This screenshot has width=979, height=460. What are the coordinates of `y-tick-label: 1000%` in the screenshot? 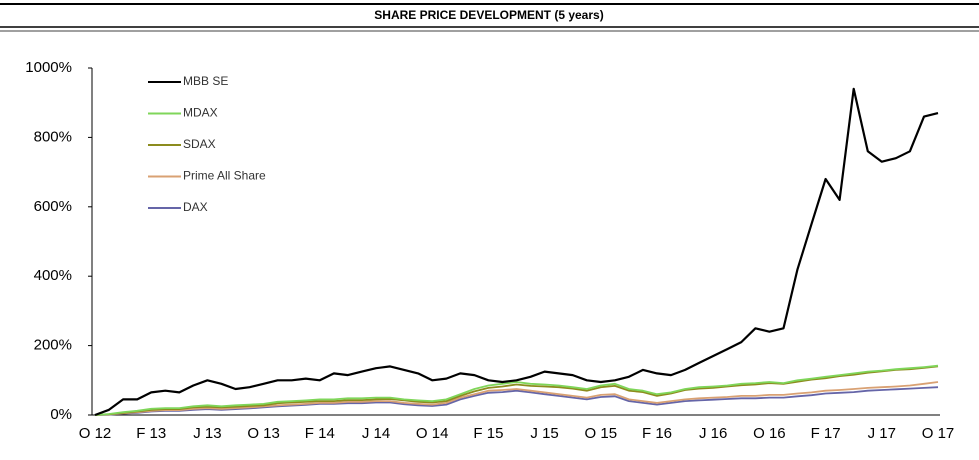 It's located at (48, 67).